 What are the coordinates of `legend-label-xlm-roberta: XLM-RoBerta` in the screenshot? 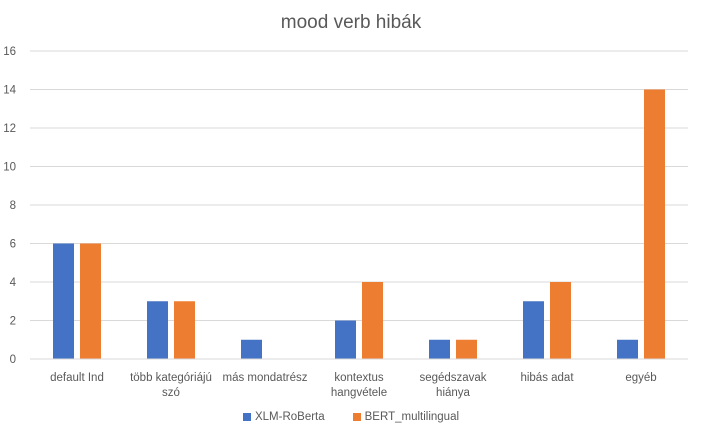 It's located at (289, 417).